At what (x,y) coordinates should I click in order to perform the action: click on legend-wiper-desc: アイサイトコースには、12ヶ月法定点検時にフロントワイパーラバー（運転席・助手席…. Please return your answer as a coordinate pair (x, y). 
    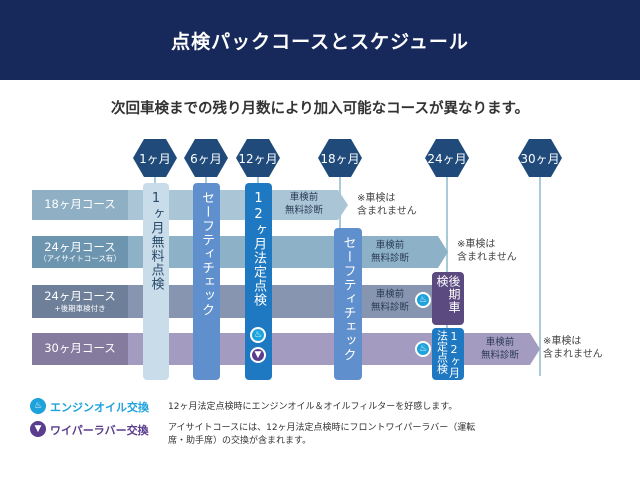
    Looking at the image, I should click on (322, 435).